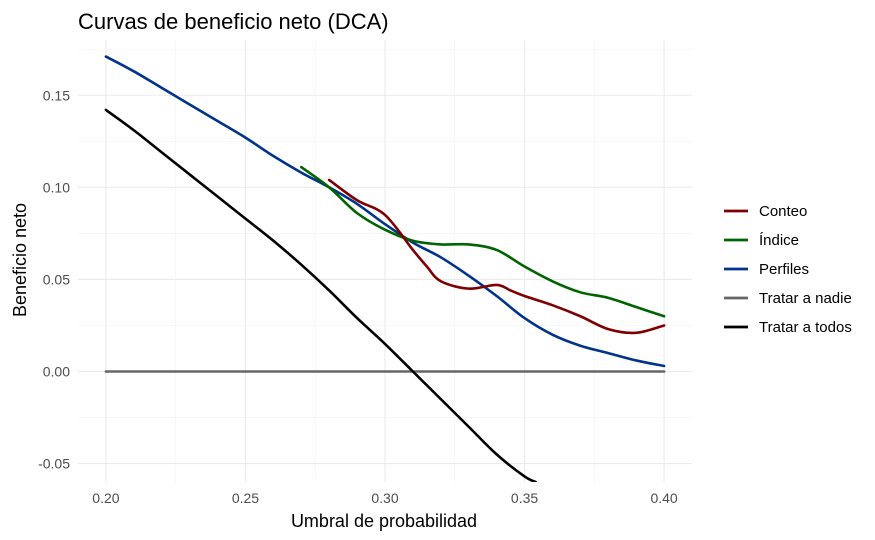  I want to click on y-tick-label: 0.05, so click(56, 279).